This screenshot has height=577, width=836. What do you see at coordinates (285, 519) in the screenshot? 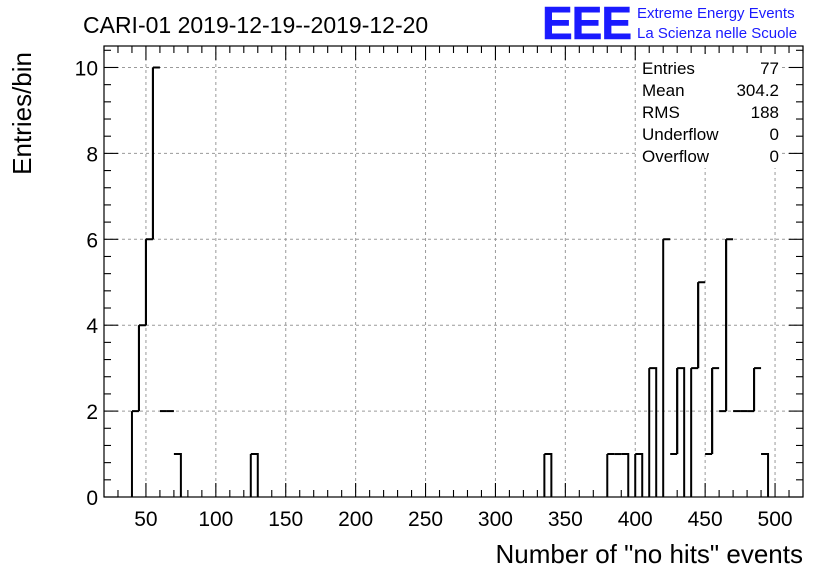
I see `x-tick-label: 150` at bounding box center [285, 519].